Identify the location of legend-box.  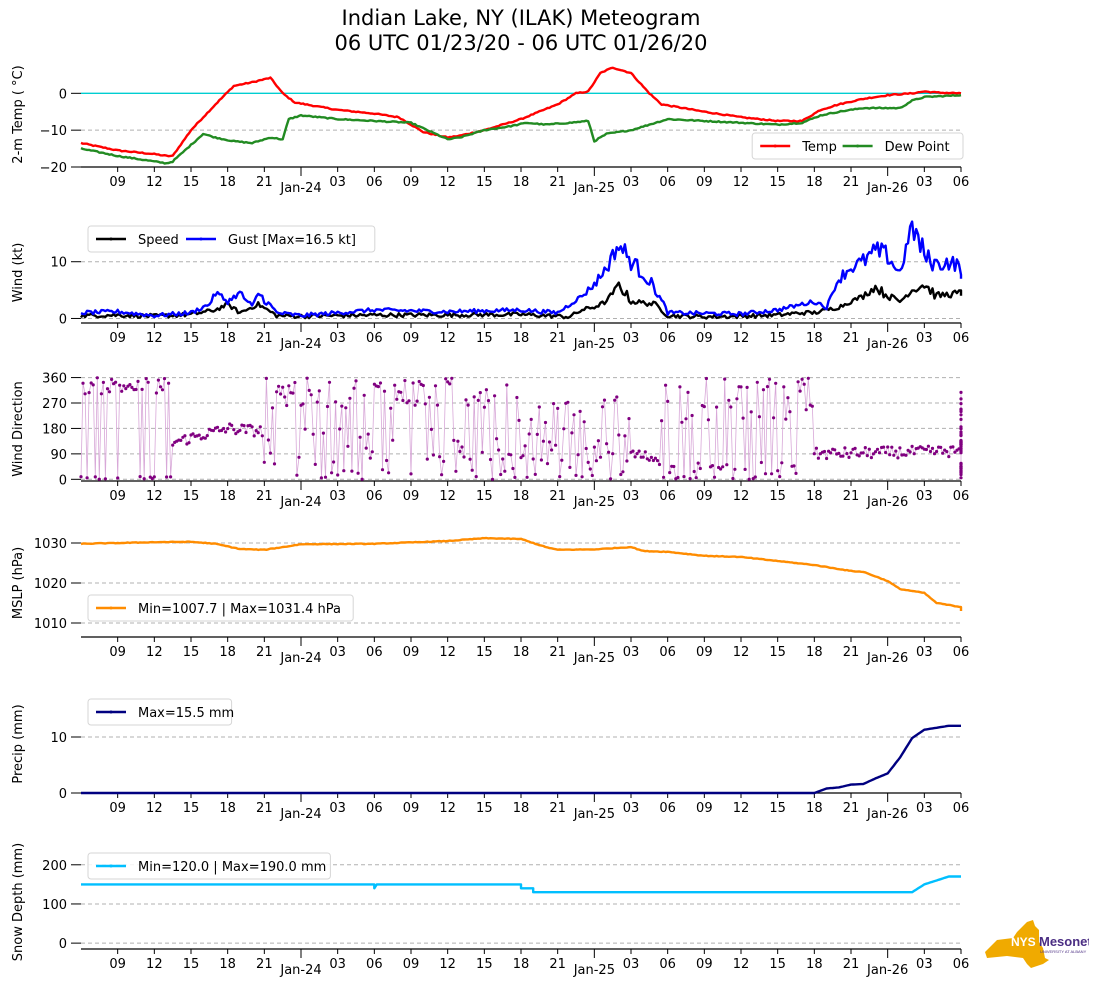
(231, 239).